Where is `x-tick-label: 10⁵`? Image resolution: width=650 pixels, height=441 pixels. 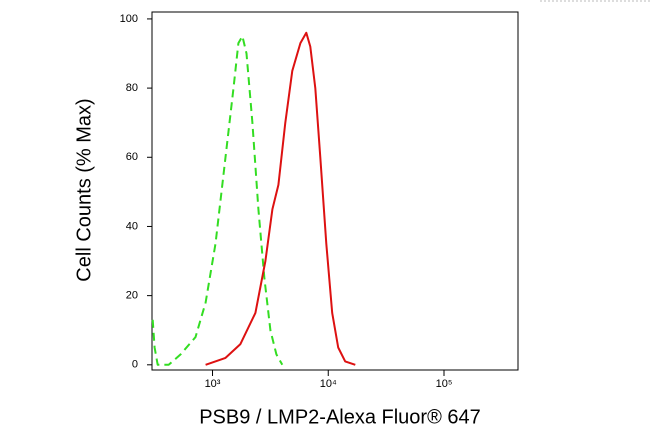
x-tick-label: 10⁵ is located at coordinates (444, 384).